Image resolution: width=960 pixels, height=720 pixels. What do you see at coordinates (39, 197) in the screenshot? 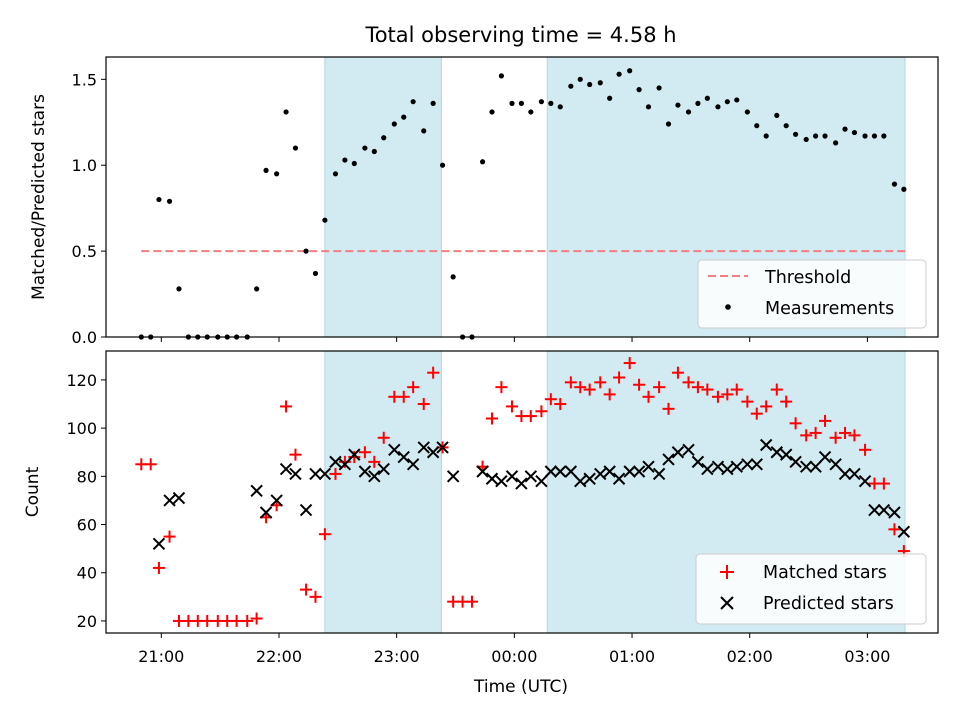
I see `ratio-panel-ylabel: Matched/Predicted stars` at bounding box center [39, 197].